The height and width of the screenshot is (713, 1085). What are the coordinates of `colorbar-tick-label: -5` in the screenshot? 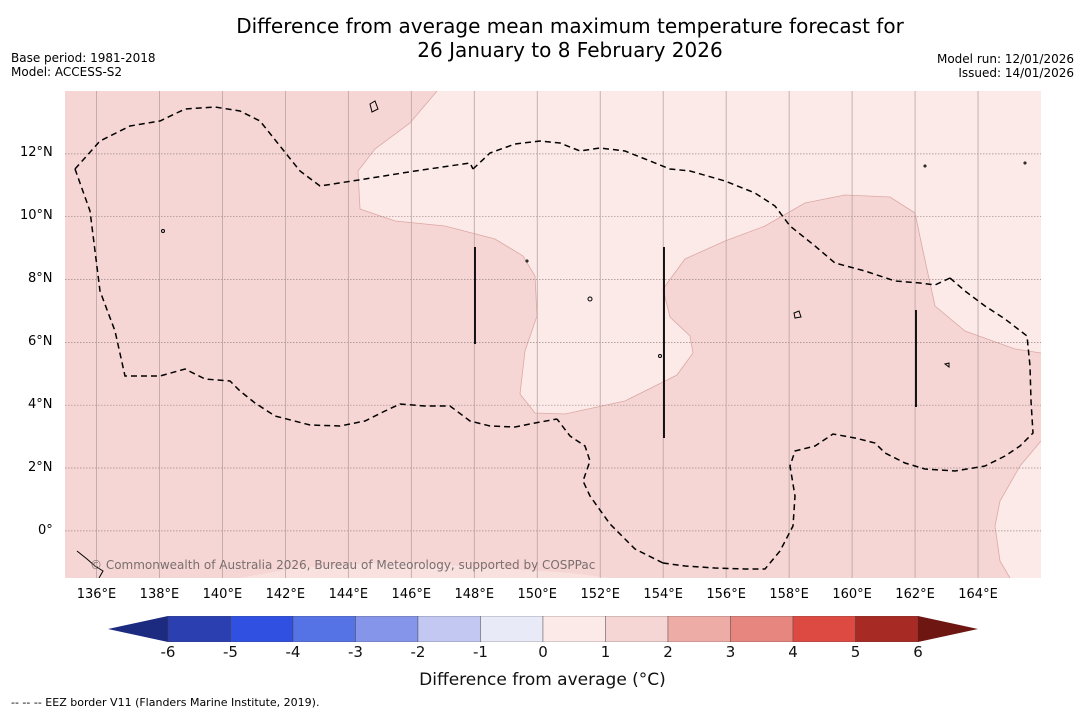 It's located at (230, 652).